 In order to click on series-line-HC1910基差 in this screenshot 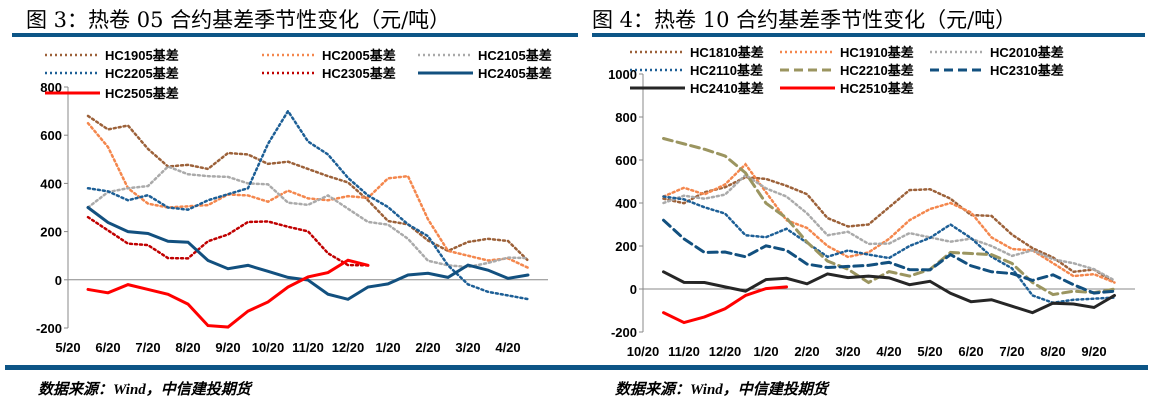, I will do `click(889, 223)`.